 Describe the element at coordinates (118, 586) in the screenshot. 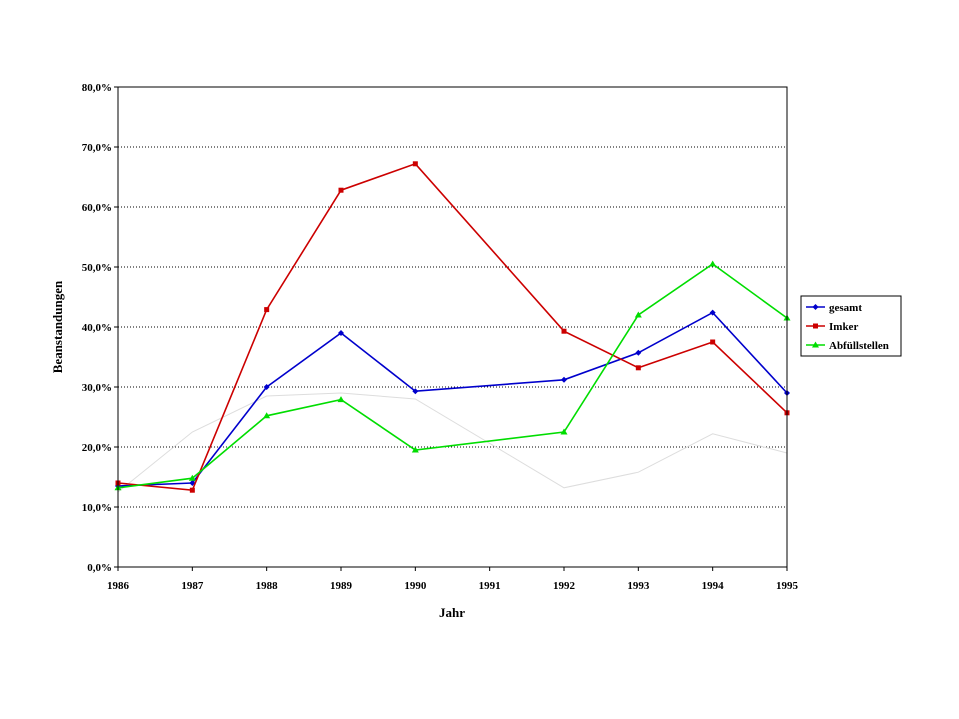

I see `x-tick-label: 1986` at that location.